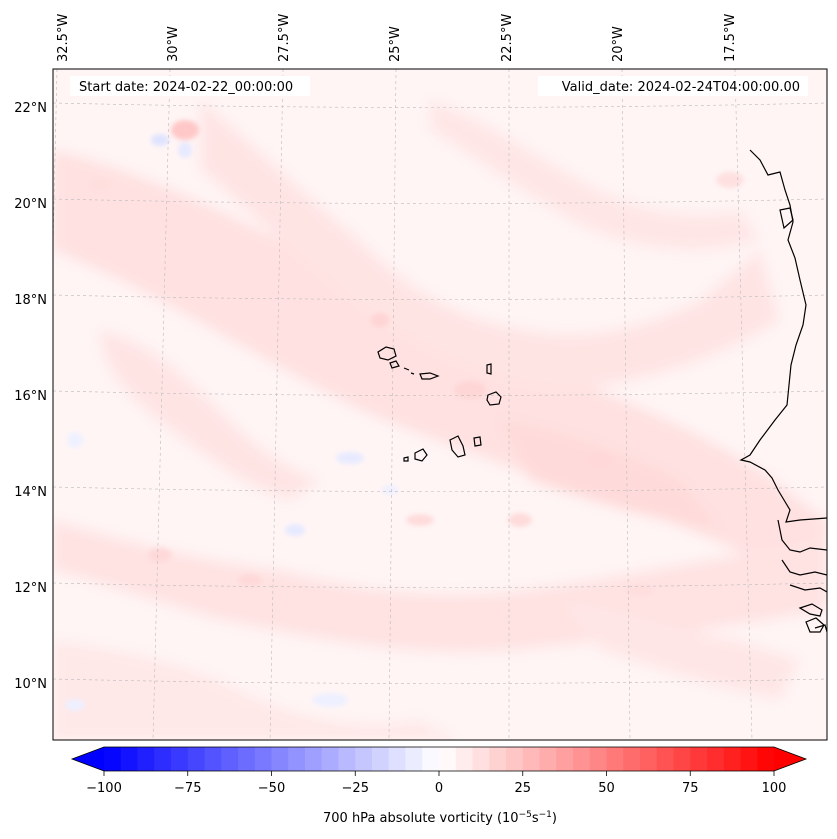  Describe the element at coordinates (489, 369) in the screenshot. I see `island-sal` at that location.